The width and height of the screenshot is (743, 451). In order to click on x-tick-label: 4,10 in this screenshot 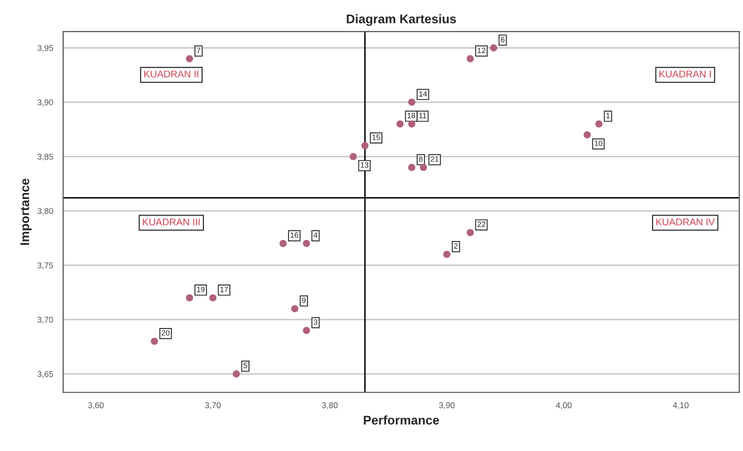, I will do `click(680, 406)`.